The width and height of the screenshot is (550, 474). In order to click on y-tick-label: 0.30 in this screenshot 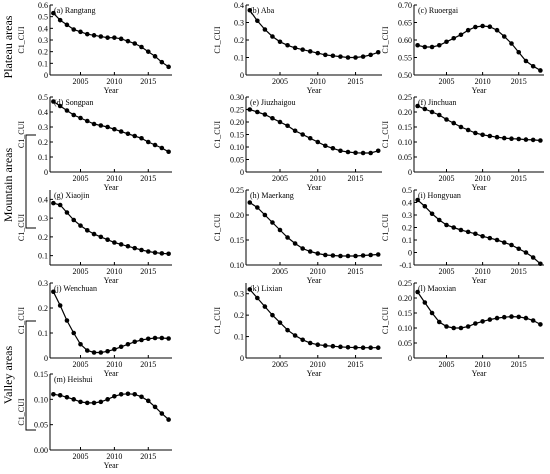, I will do `click(237, 97)`.